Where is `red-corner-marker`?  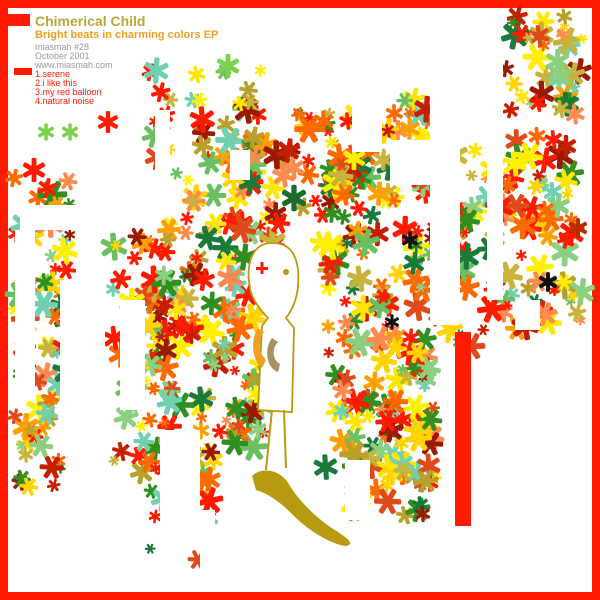
red-corner-marker is located at coordinates (19, 20).